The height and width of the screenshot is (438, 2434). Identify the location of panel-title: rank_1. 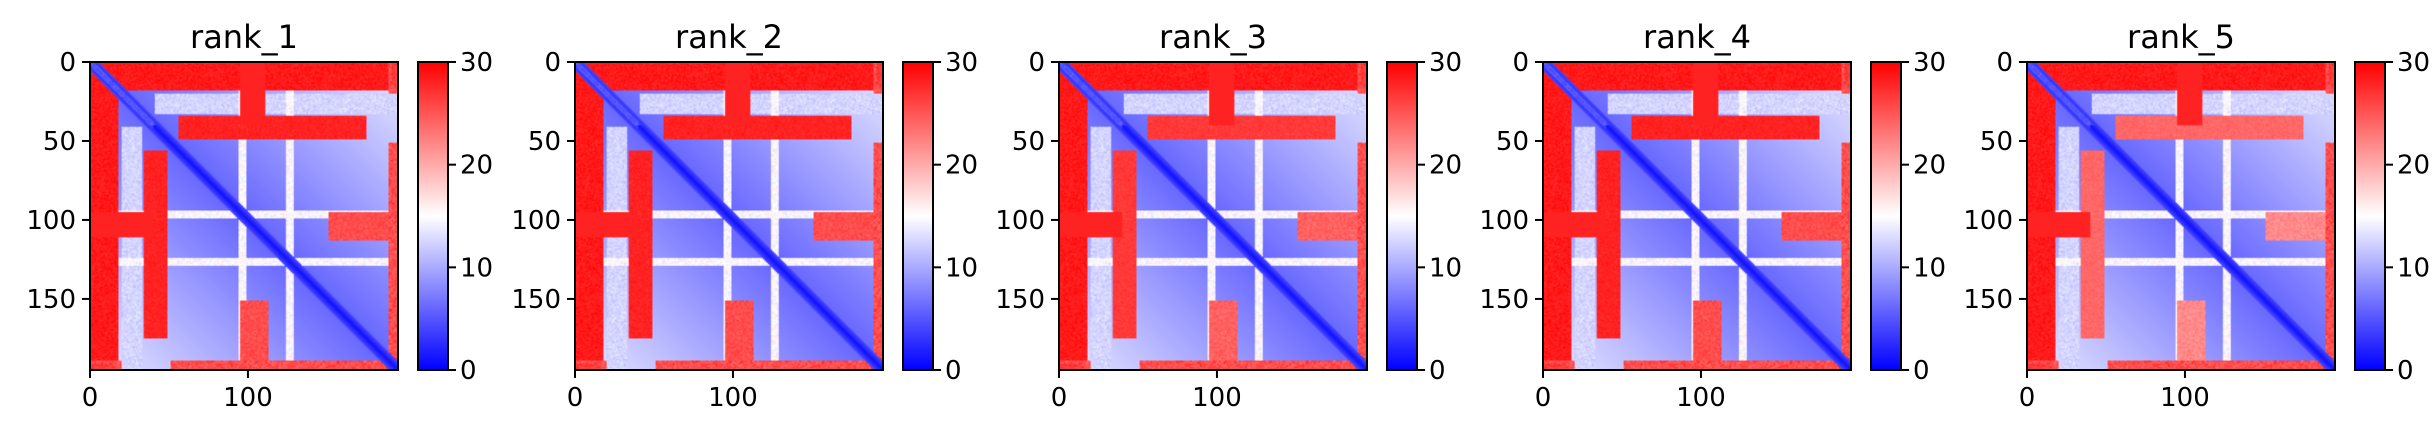
(244, 37).